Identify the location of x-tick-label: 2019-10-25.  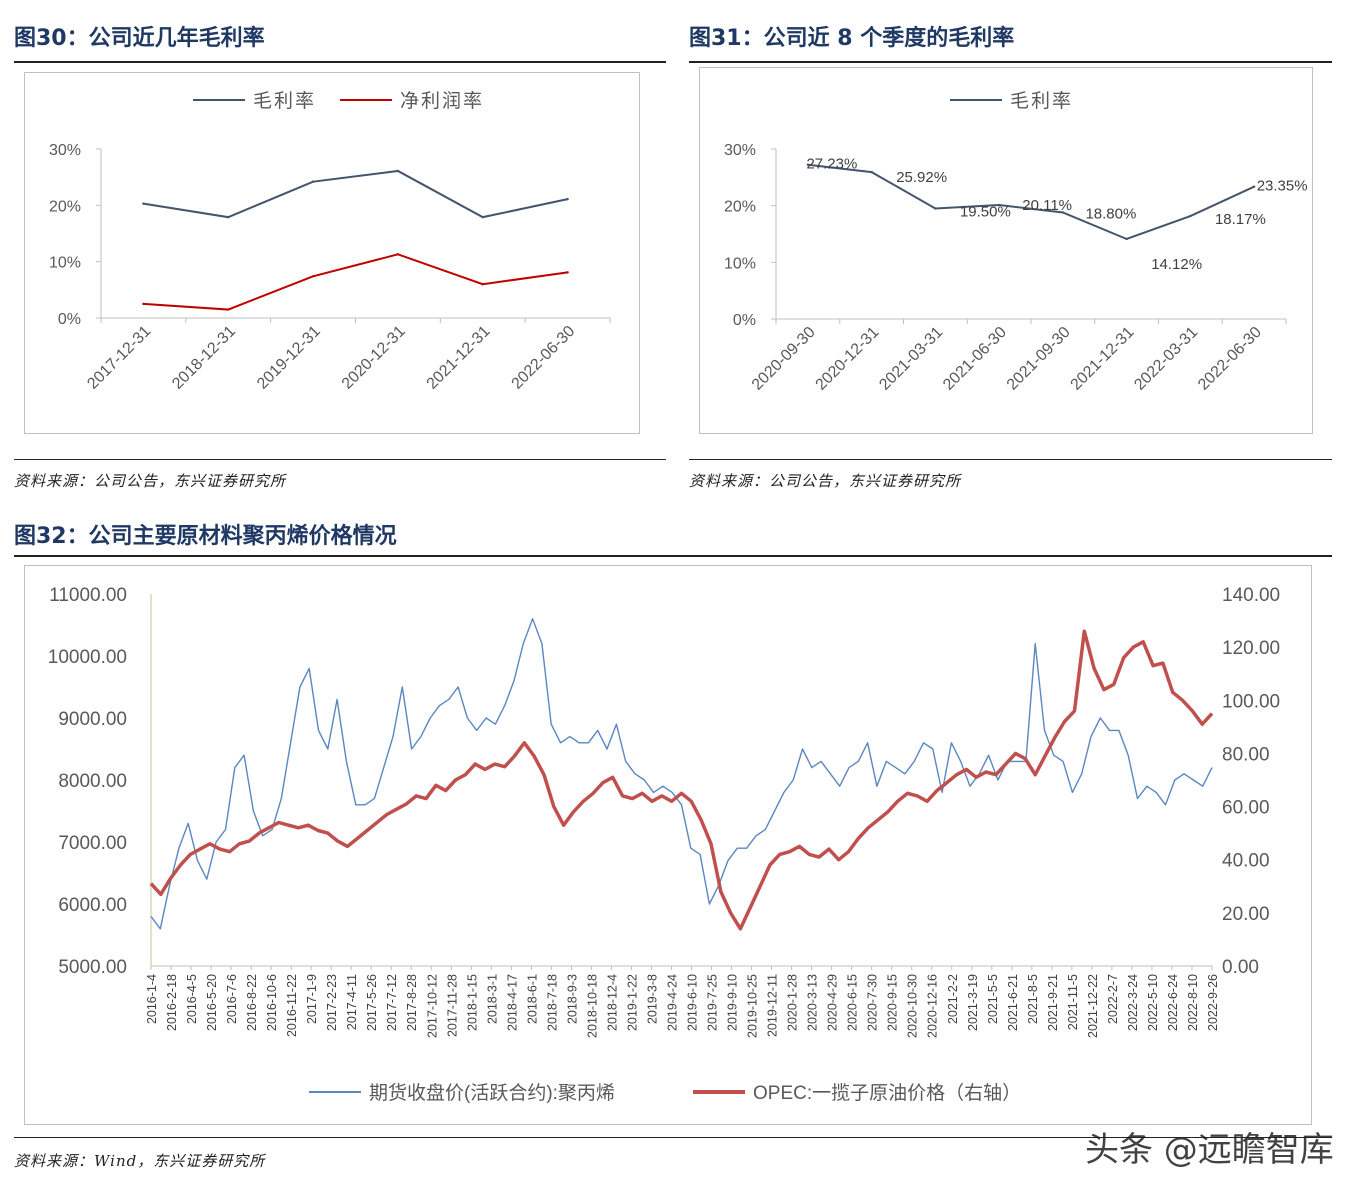
(753, 1006).